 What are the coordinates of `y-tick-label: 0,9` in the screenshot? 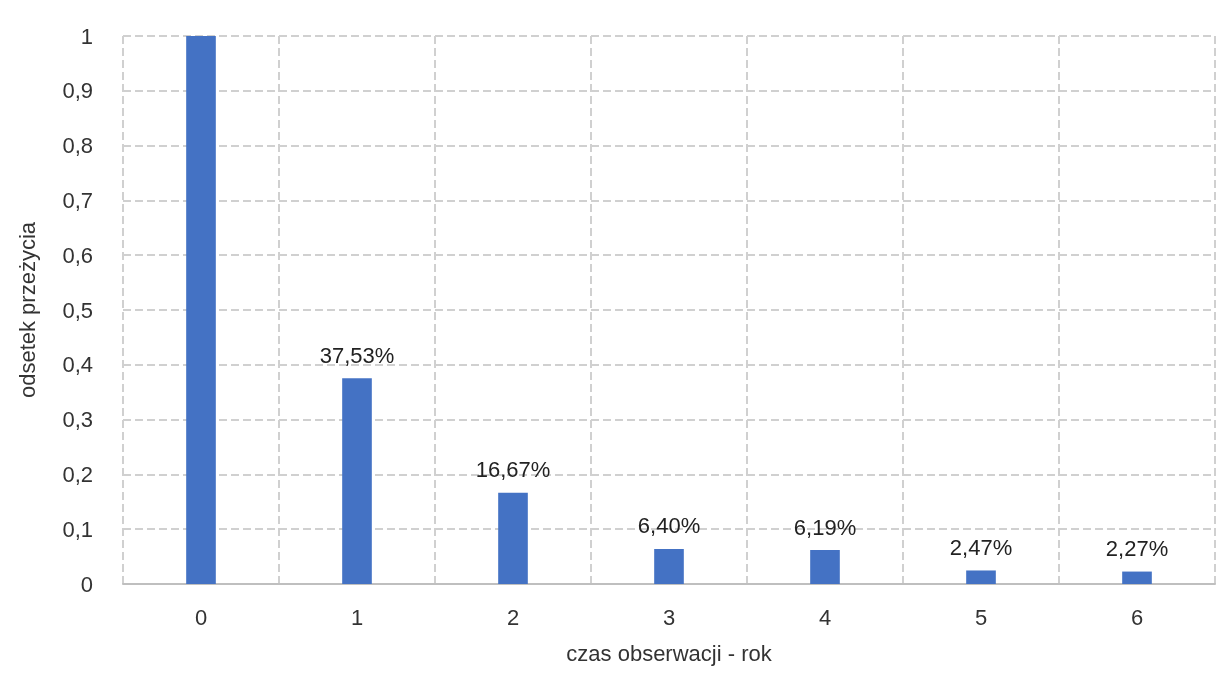 It's located at (77, 91).